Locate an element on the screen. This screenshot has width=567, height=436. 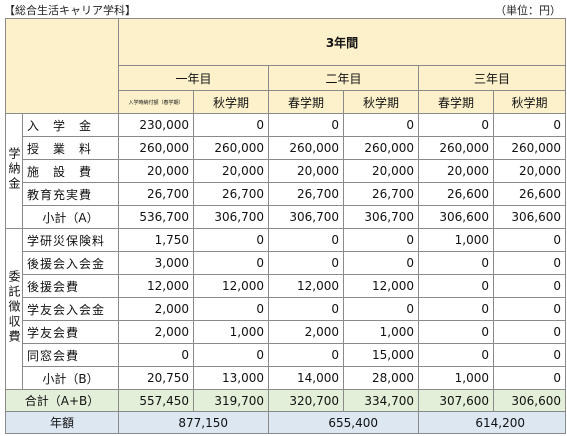
annual-amount: 877,150 is located at coordinates (193, 422).